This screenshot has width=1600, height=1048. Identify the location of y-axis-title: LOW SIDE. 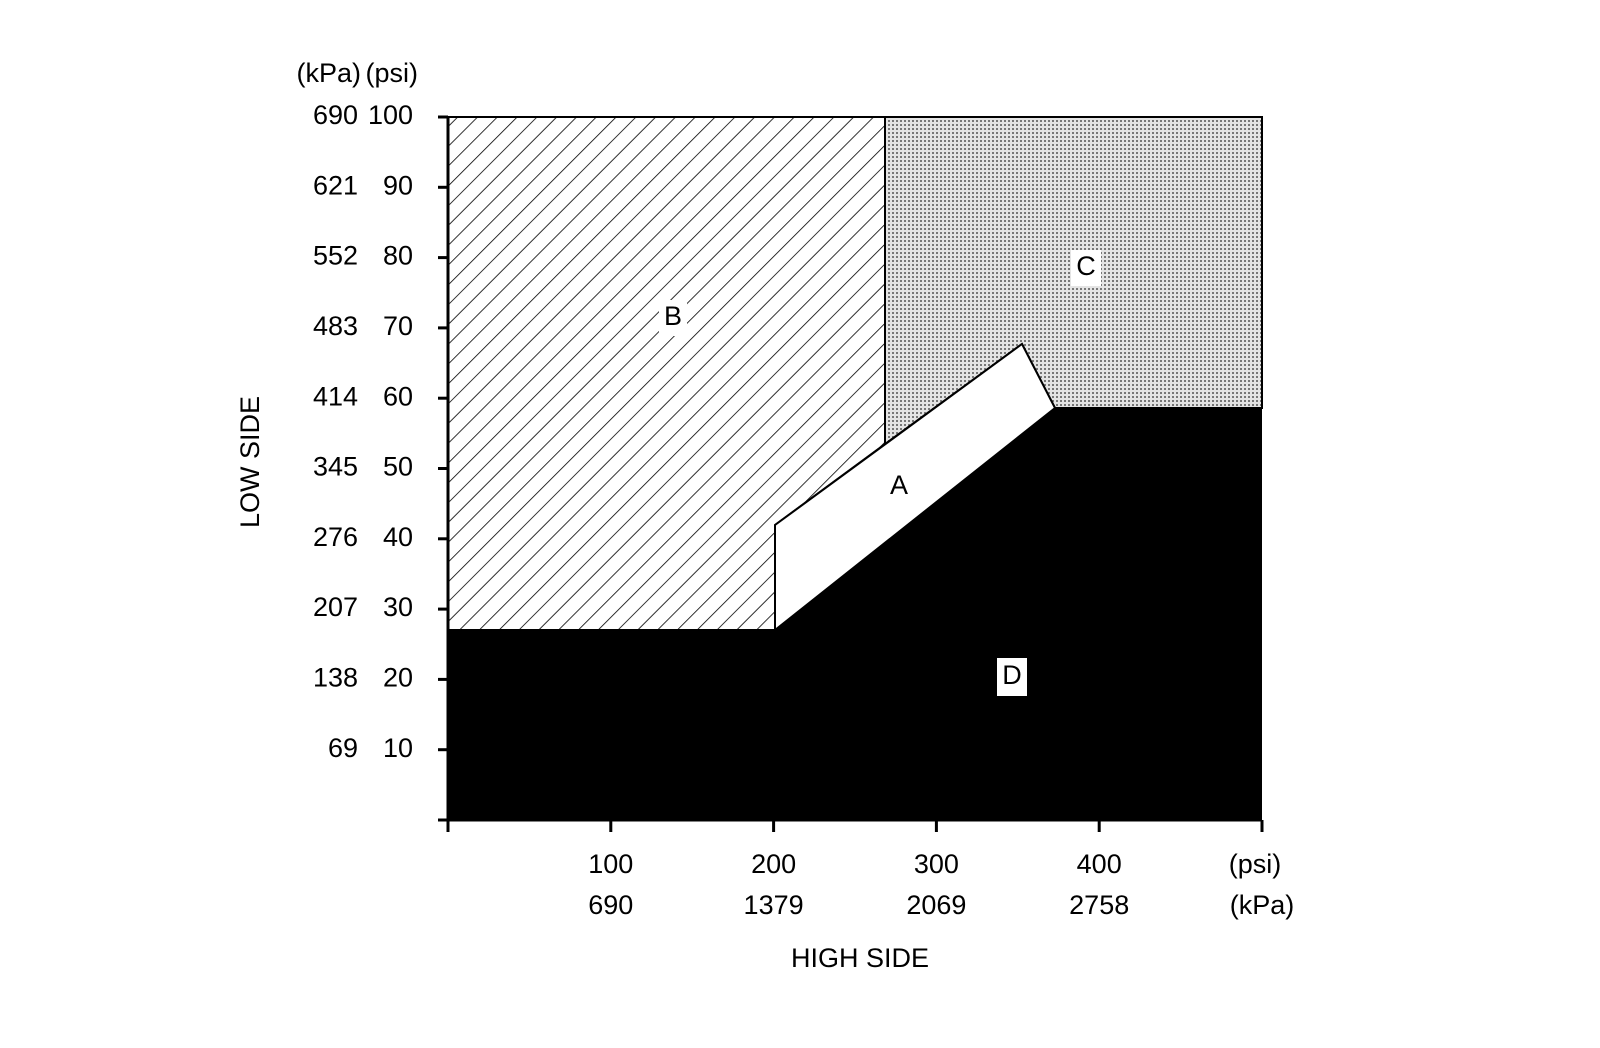
(250, 462).